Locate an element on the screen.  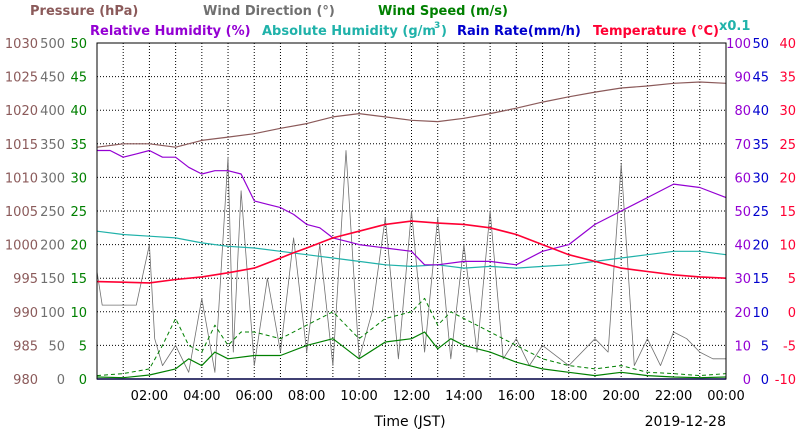
tick-wind-speed: 45 is located at coordinates (78, 78).